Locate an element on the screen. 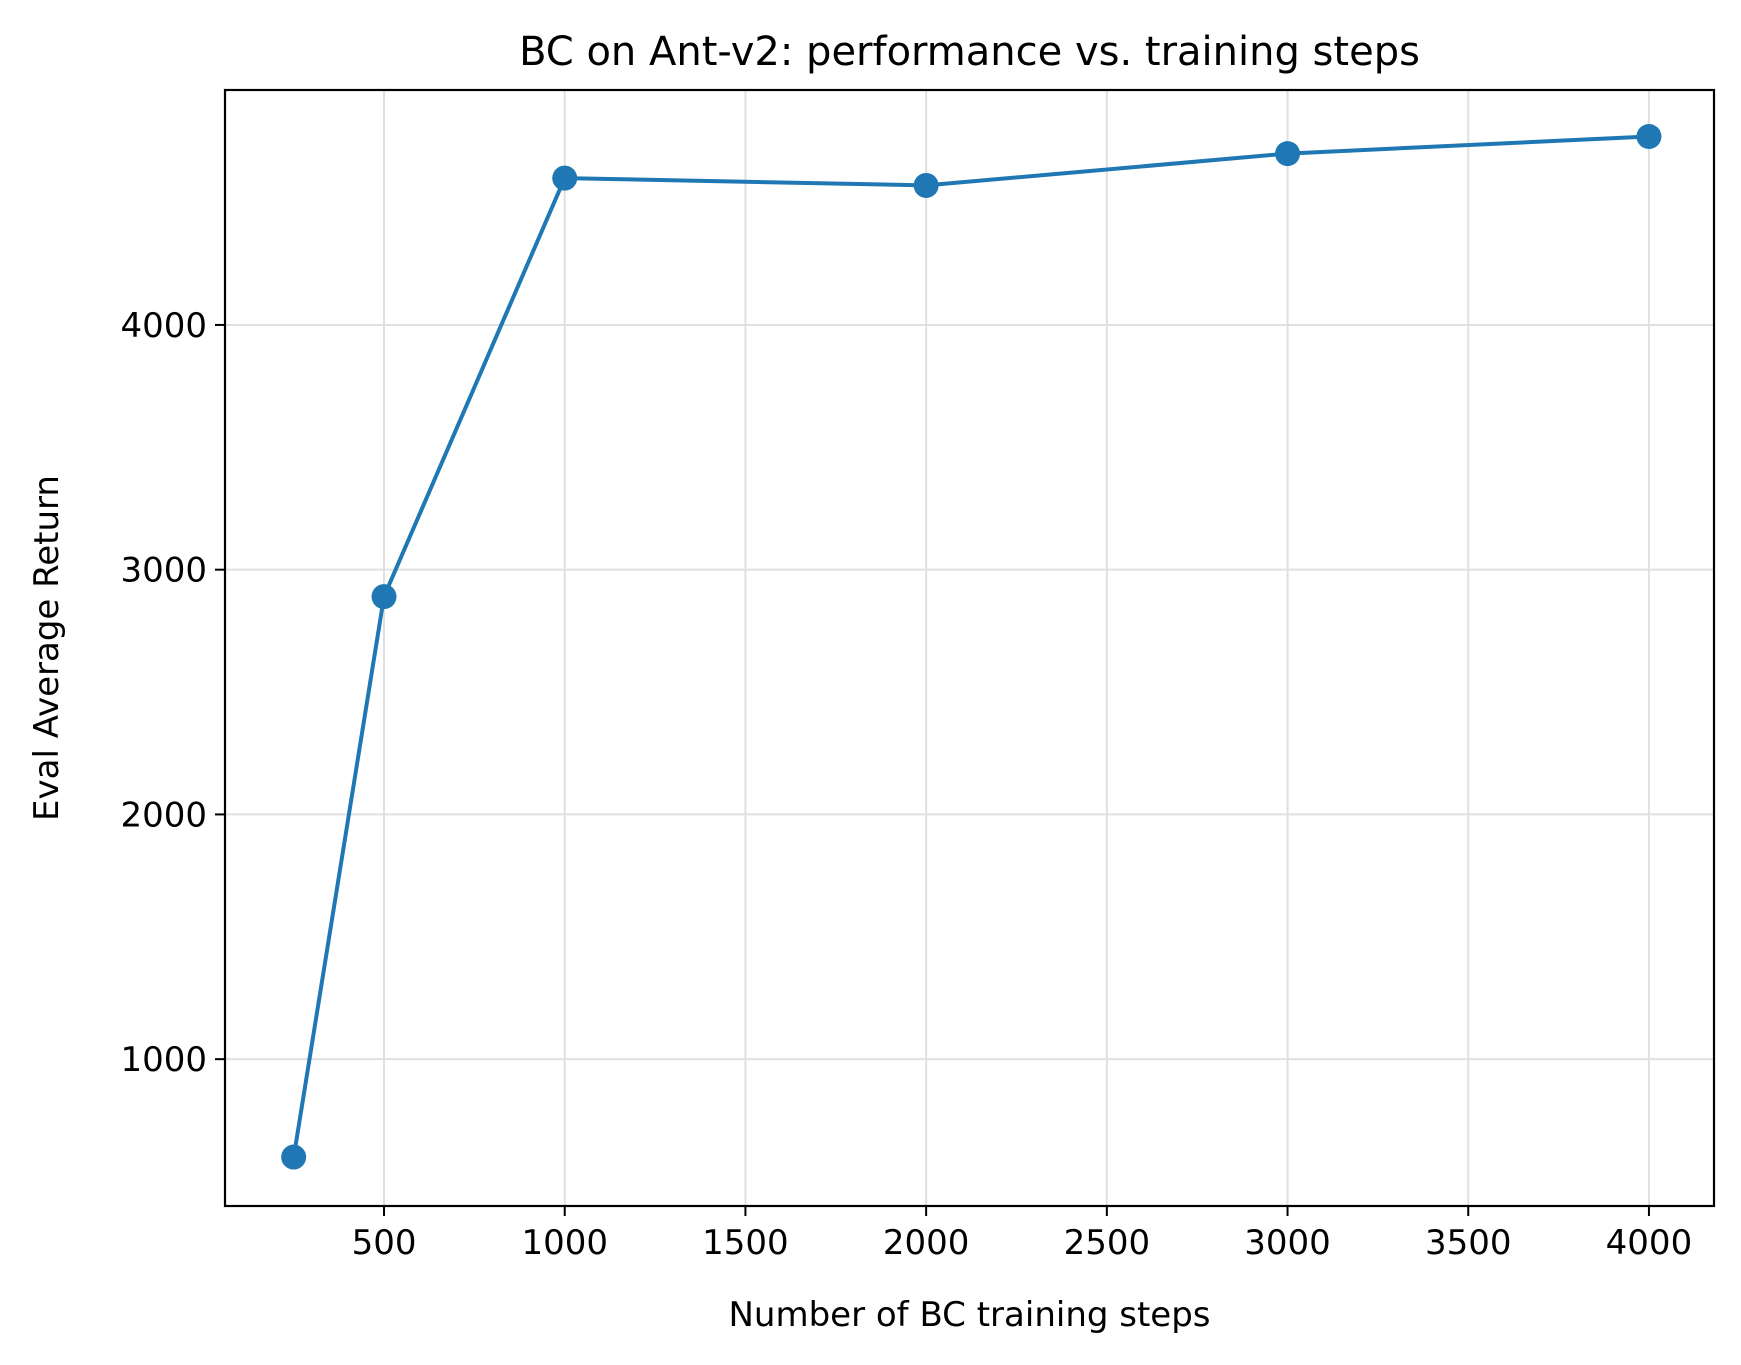  x-tick-label: 2500 is located at coordinates (1107, 1243).